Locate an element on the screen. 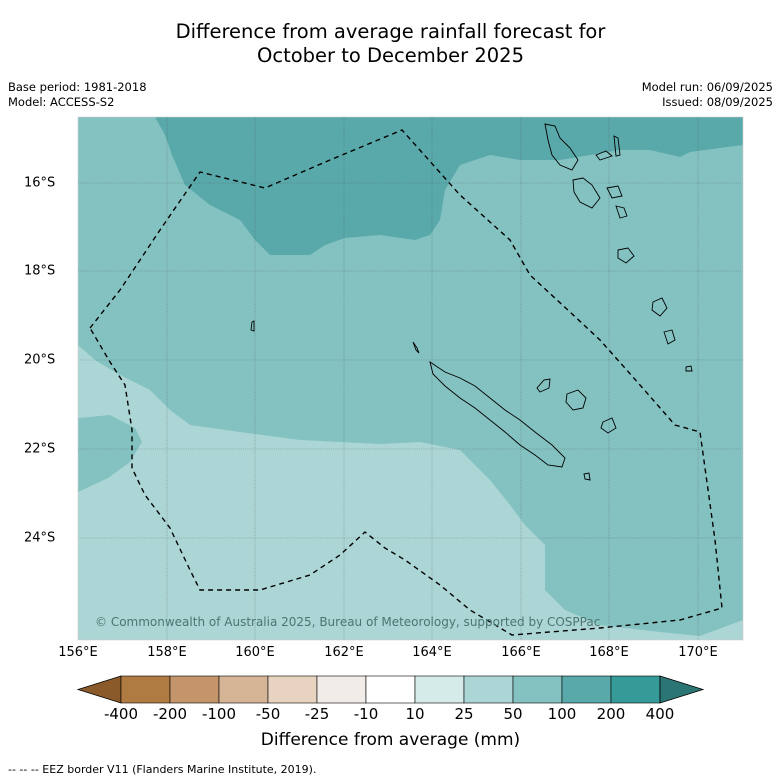 This screenshot has height=781, width=781. x-tick-168: 168°E is located at coordinates (609, 652).